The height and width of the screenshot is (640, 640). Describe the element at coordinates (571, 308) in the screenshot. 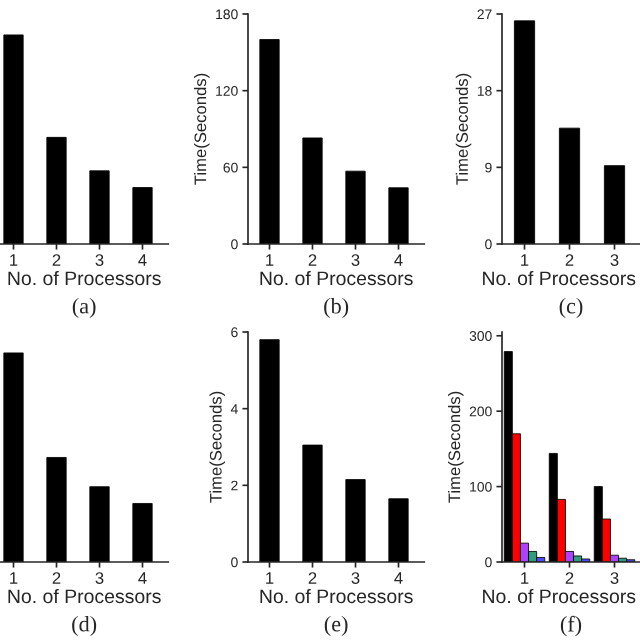

I see `text: (c)` at that location.